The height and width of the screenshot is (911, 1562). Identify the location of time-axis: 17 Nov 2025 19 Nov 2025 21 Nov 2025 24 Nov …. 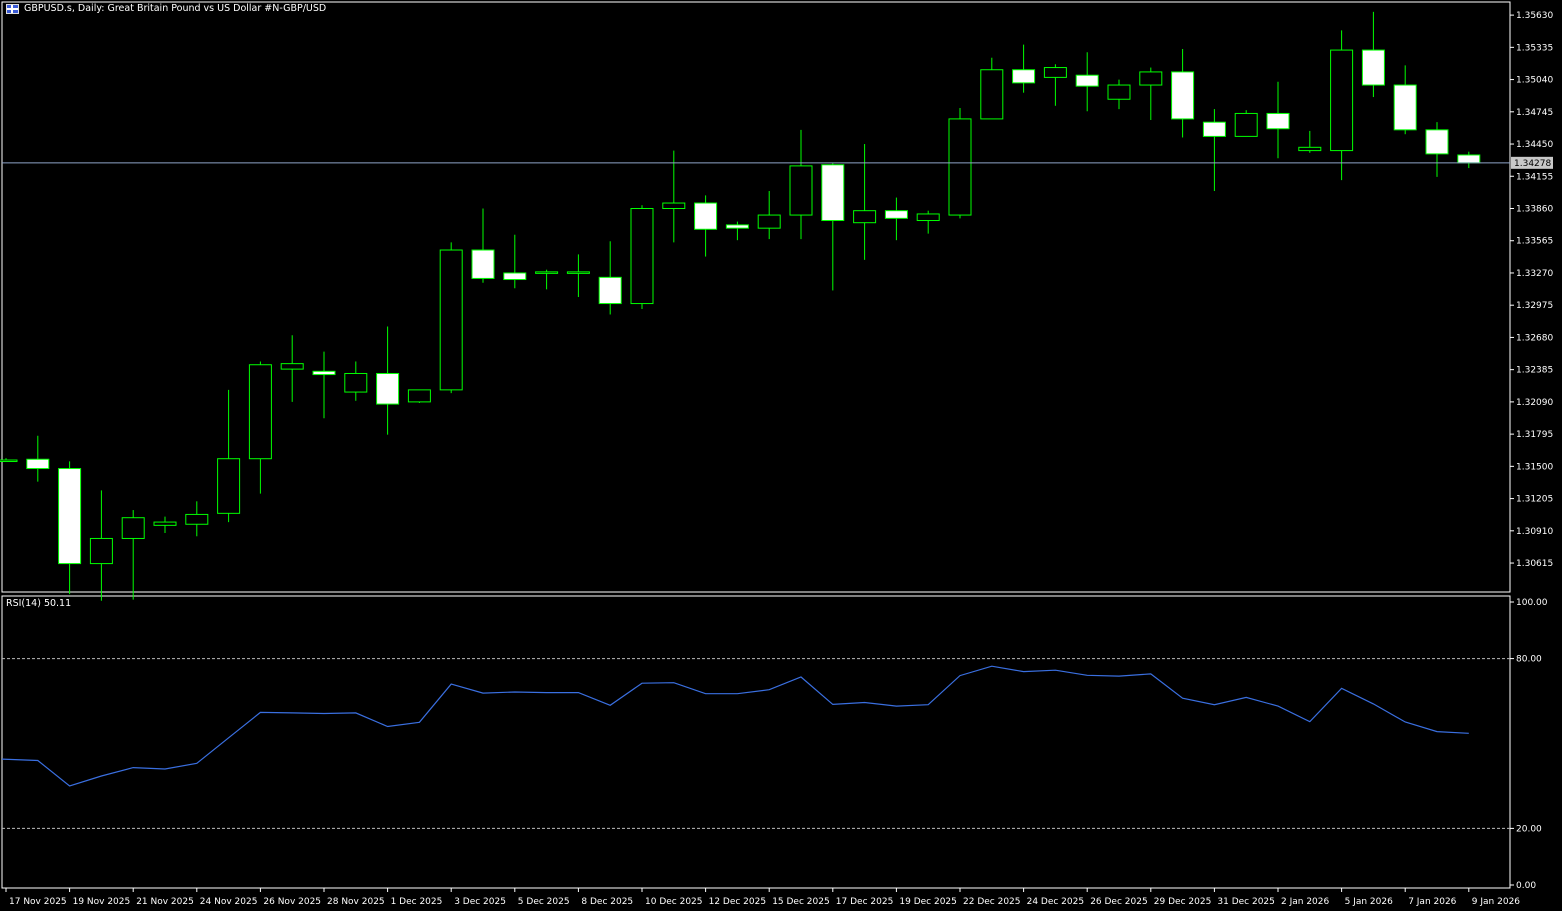
(762, 897).